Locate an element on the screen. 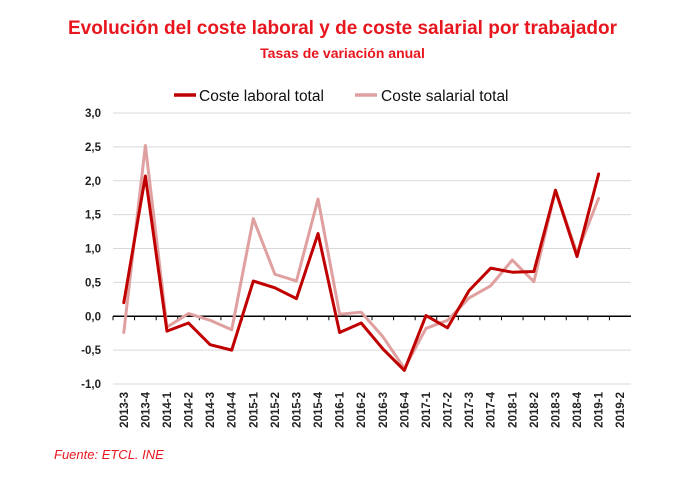 The image size is (685, 479). x-tick-label: 2014-2 is located at coordinates (190, 410).